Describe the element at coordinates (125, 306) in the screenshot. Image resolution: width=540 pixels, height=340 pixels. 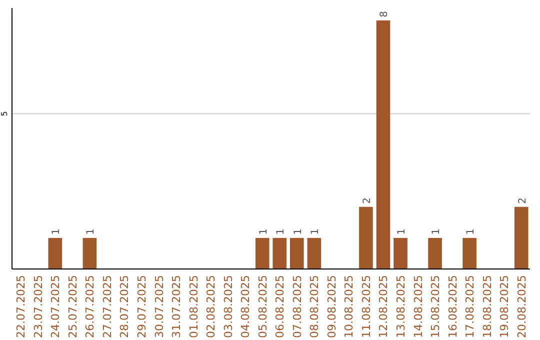
I see `x-tick-label: 28.07.2025` at that location.